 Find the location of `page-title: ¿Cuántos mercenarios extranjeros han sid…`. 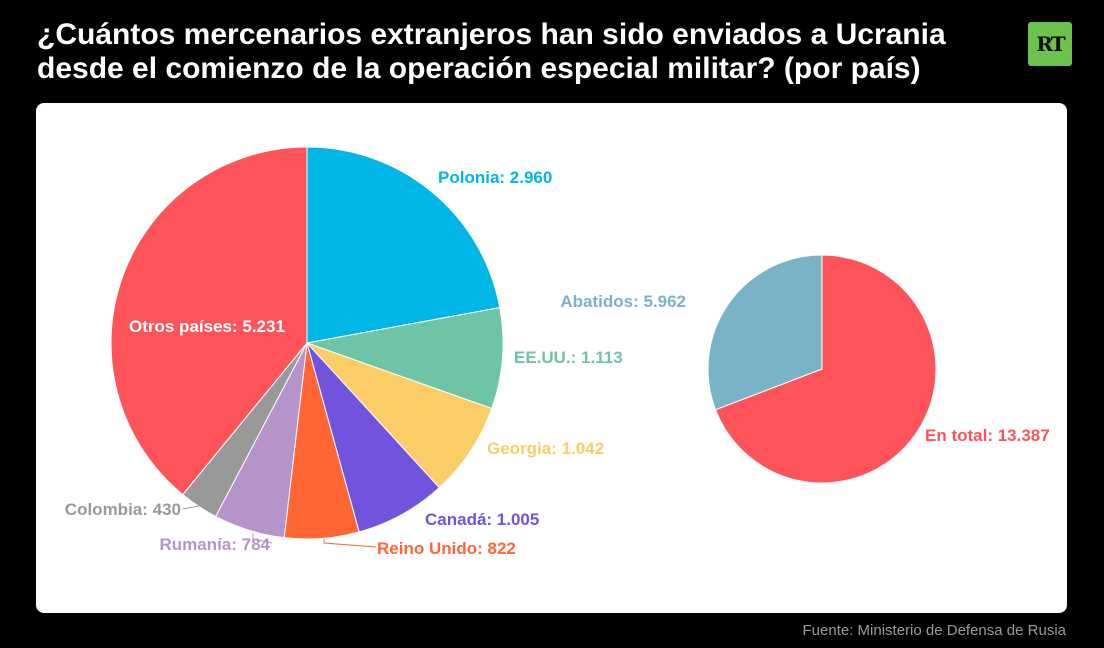

page-title: ¿Cuántos mercenarios extranjeros han sid… is located at coordinates (517, 52).